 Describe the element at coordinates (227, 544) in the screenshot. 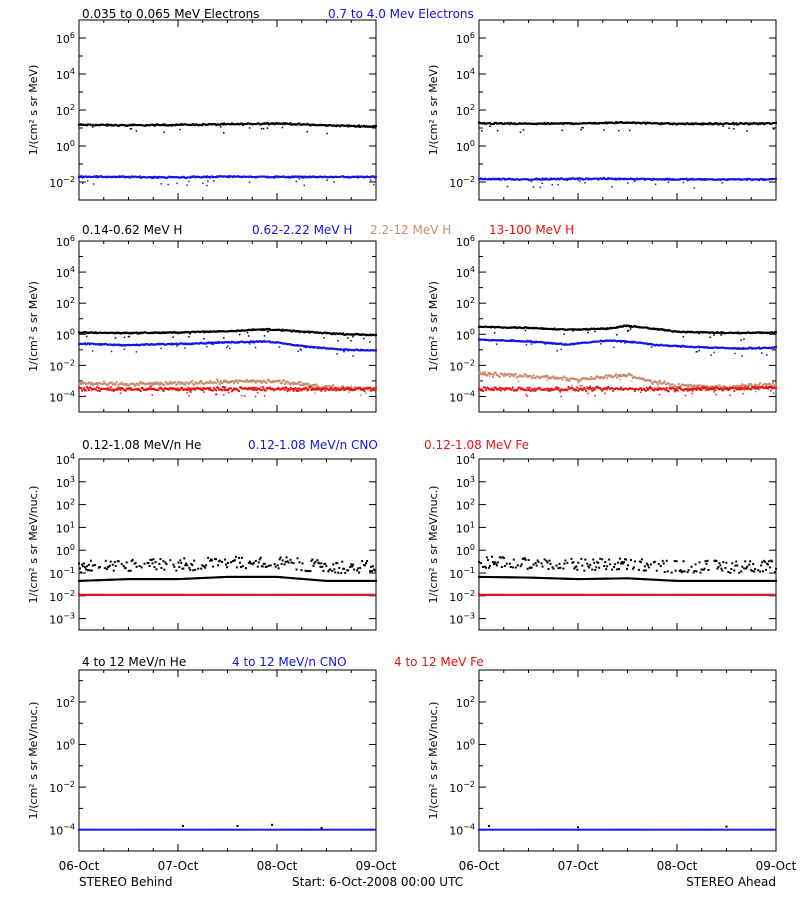

I see `plot-frame` at that location.